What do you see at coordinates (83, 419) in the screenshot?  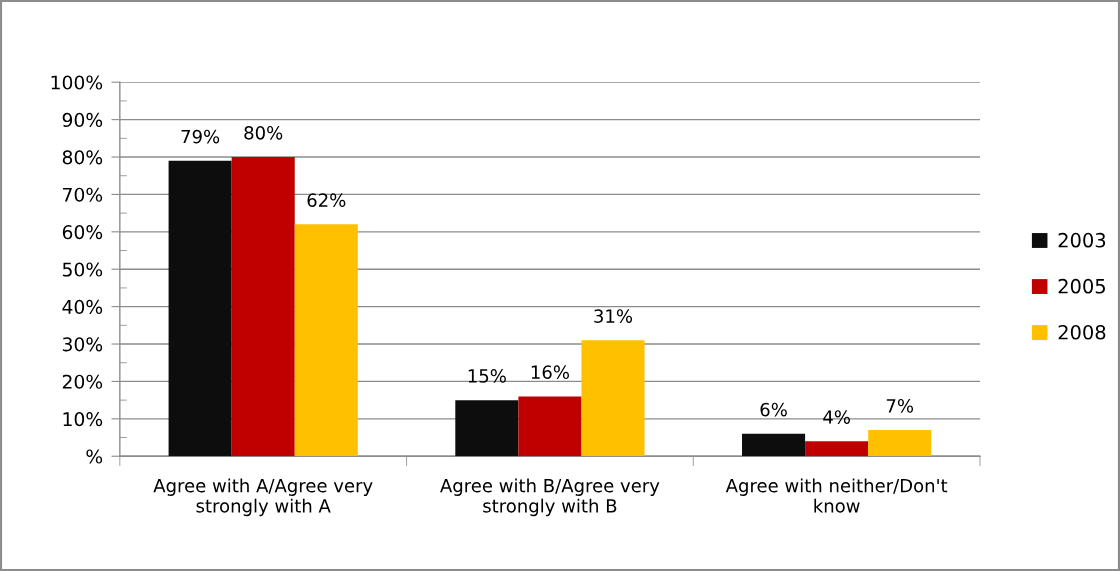 I see `y-tick-label: 10%` at bounding box center [83, 419].